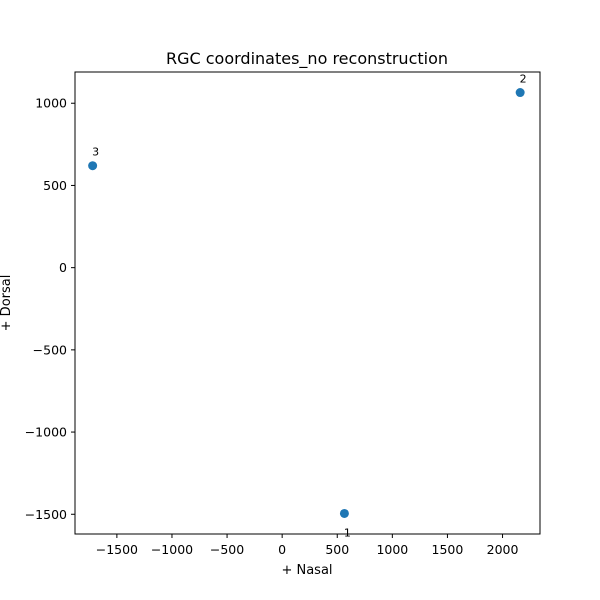 The width and height of the screenshot is (600, 600). What do you see at coordinates (172, 549) in the screenshot?
I see `x-tick-label: −1000` at bounding box center [172, 549].